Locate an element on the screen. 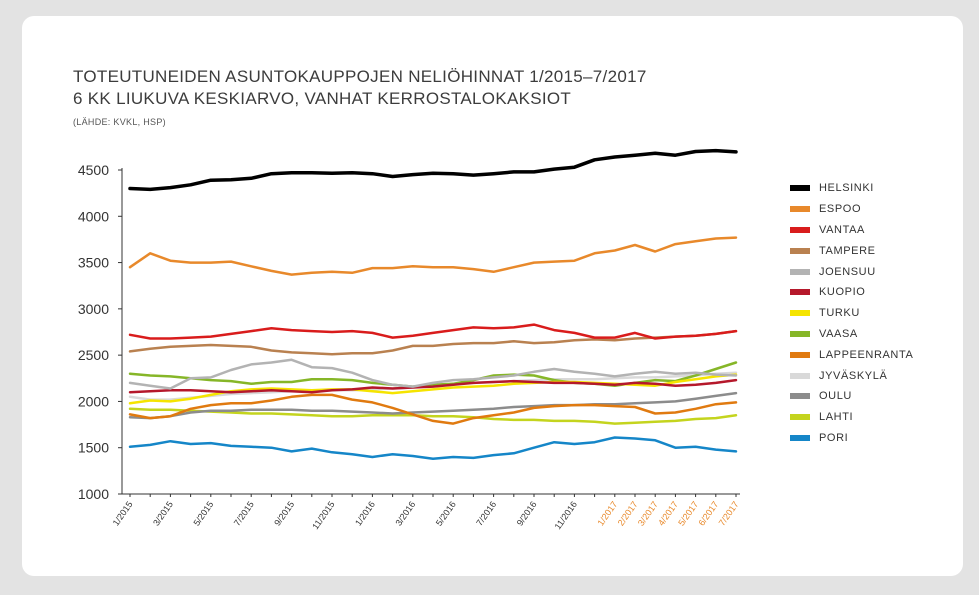  legend-item: LAPPEENRANTA is located at coordinates (851, 354).